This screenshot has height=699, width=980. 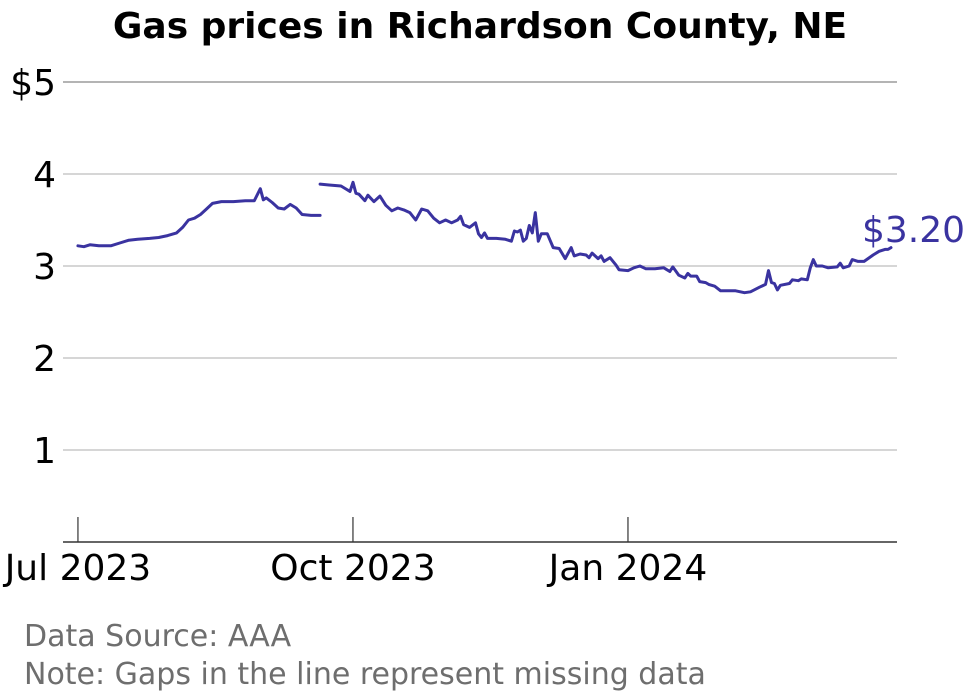 I want to click on data-source-note: Data Source: AAA, so click(x=158, y=636).